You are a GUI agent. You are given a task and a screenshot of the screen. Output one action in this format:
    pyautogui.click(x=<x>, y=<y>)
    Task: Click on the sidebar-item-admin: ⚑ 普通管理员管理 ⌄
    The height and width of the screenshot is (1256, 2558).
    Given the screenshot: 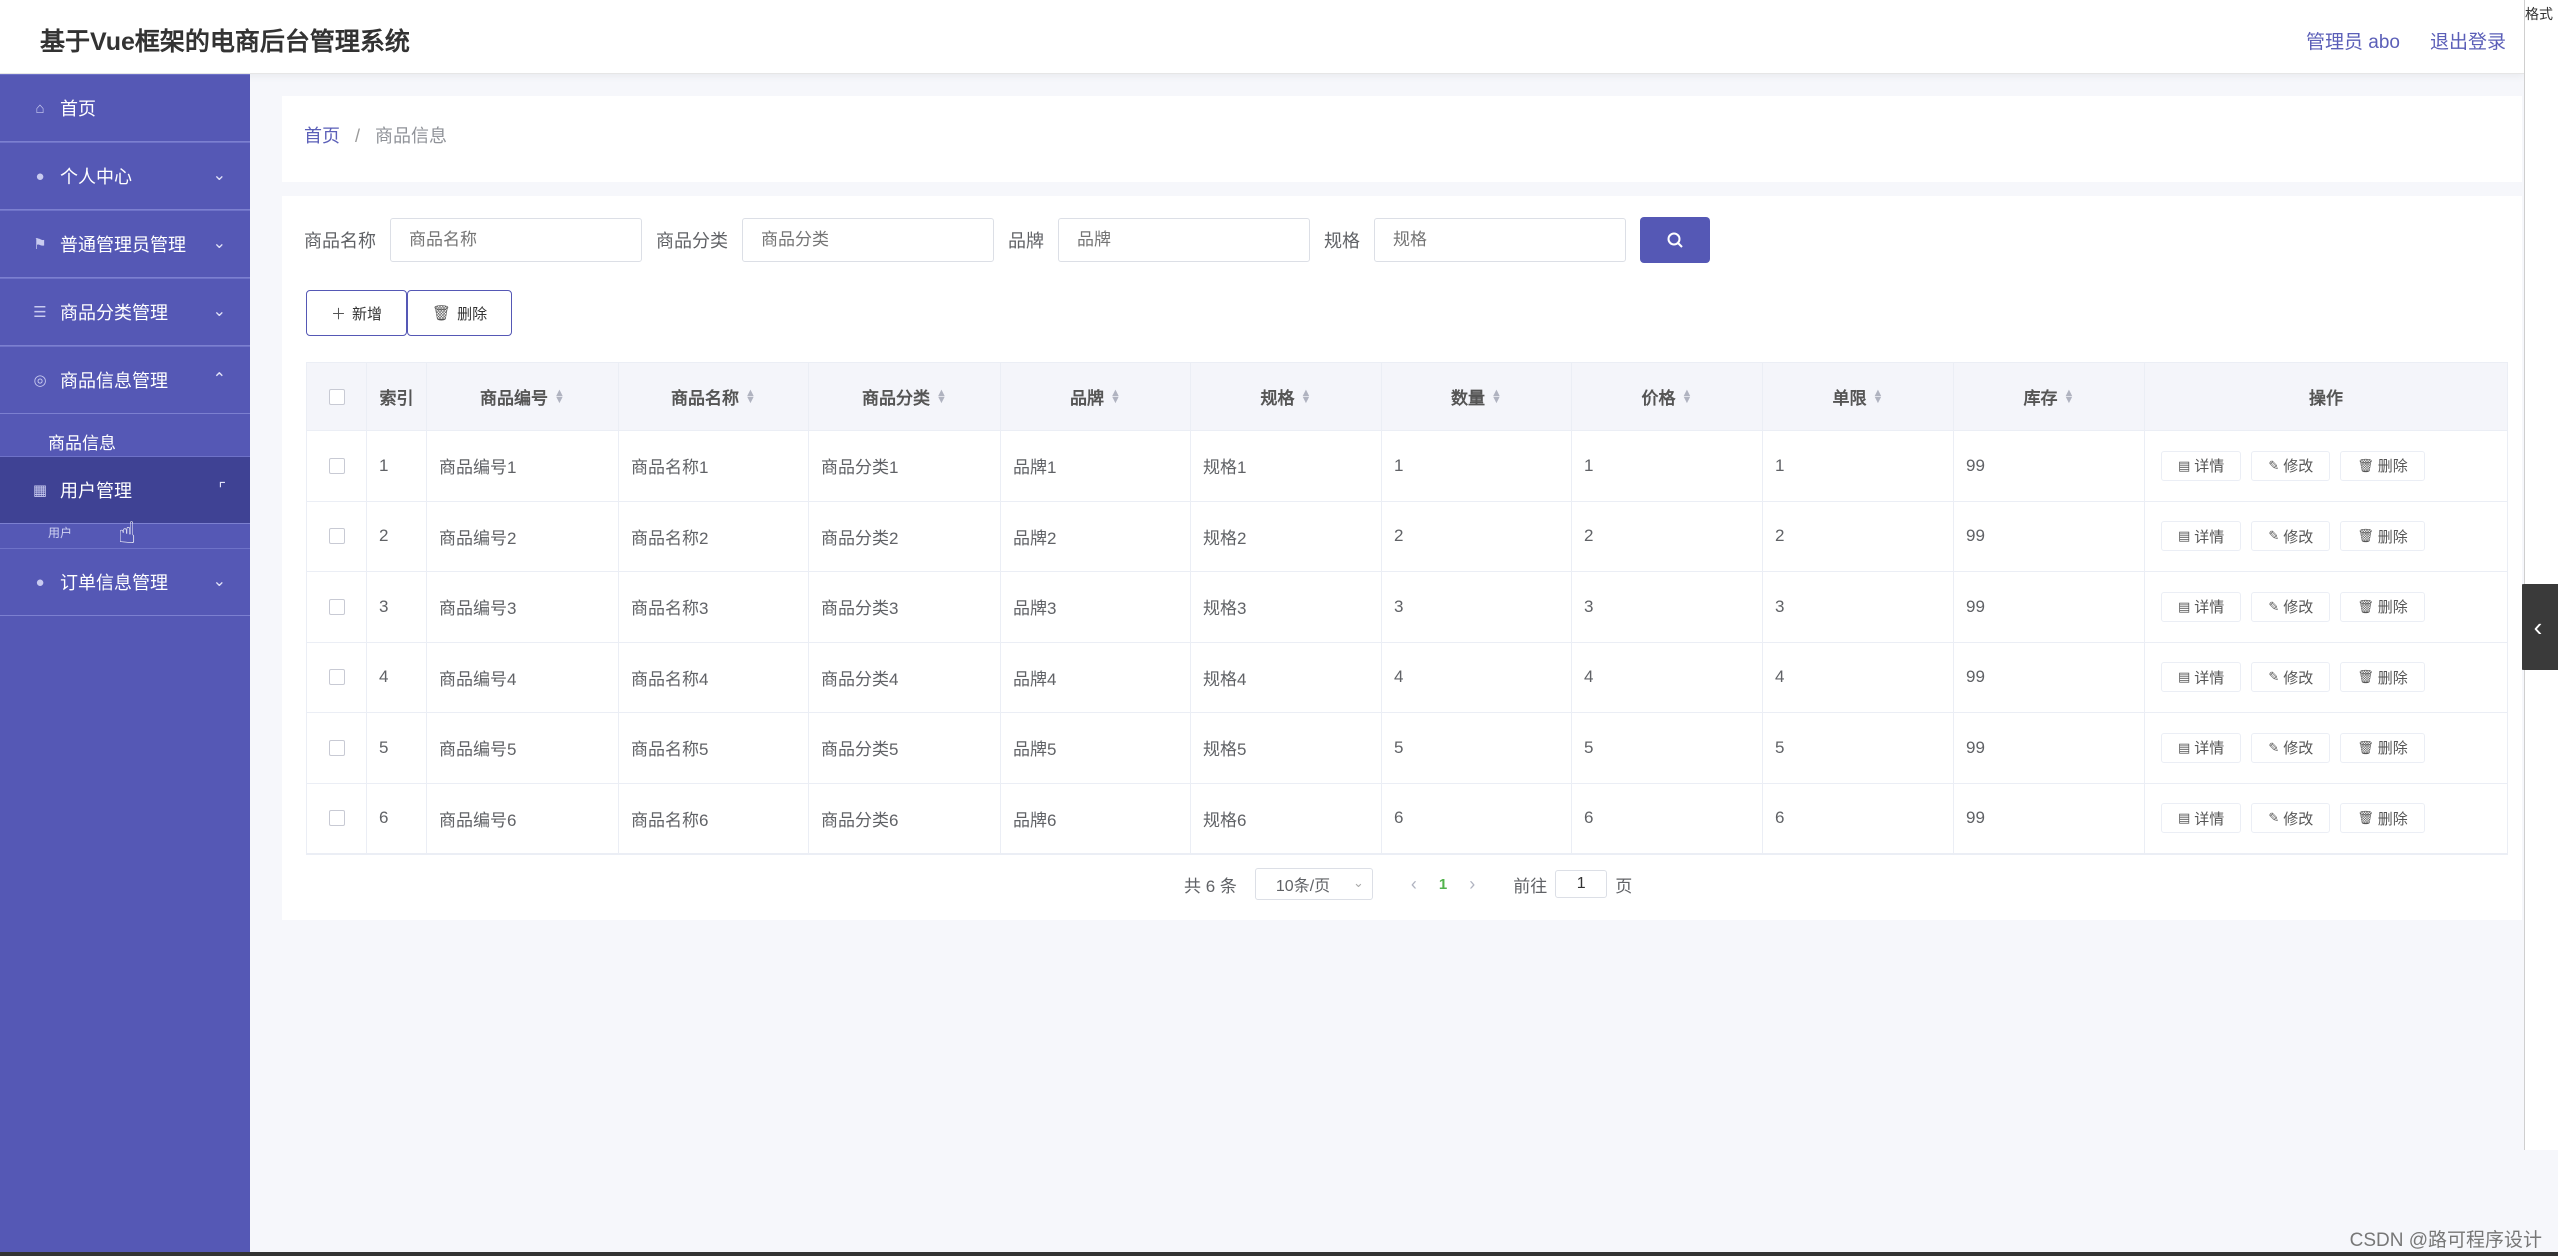 What is the action you would take?
    pyautogui.click(x=125, y=244)
    